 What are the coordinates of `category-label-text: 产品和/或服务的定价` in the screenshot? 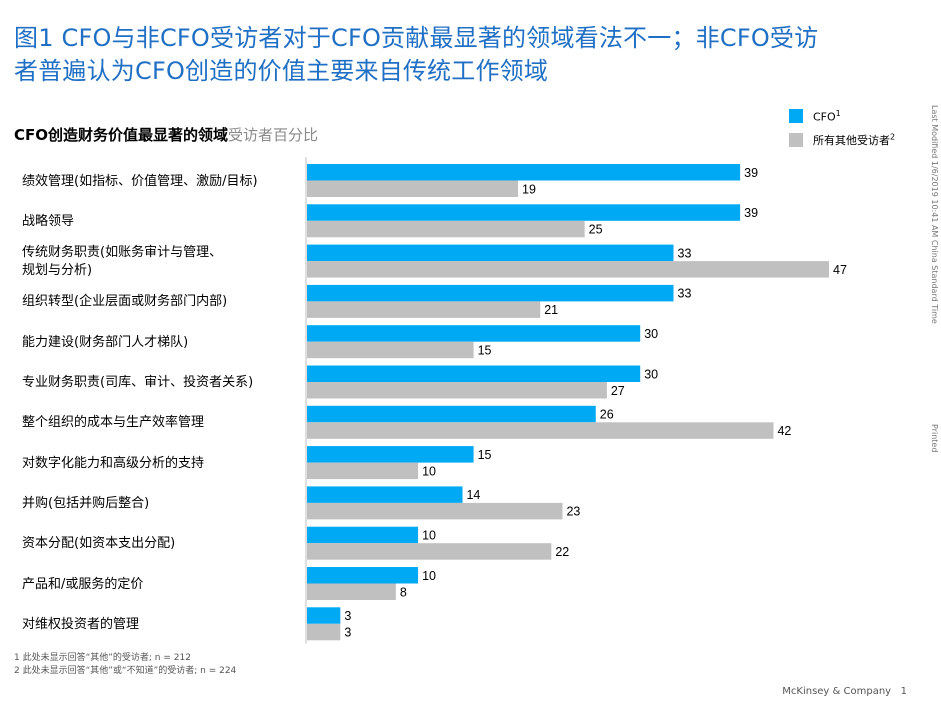 It's located at (83, 584).